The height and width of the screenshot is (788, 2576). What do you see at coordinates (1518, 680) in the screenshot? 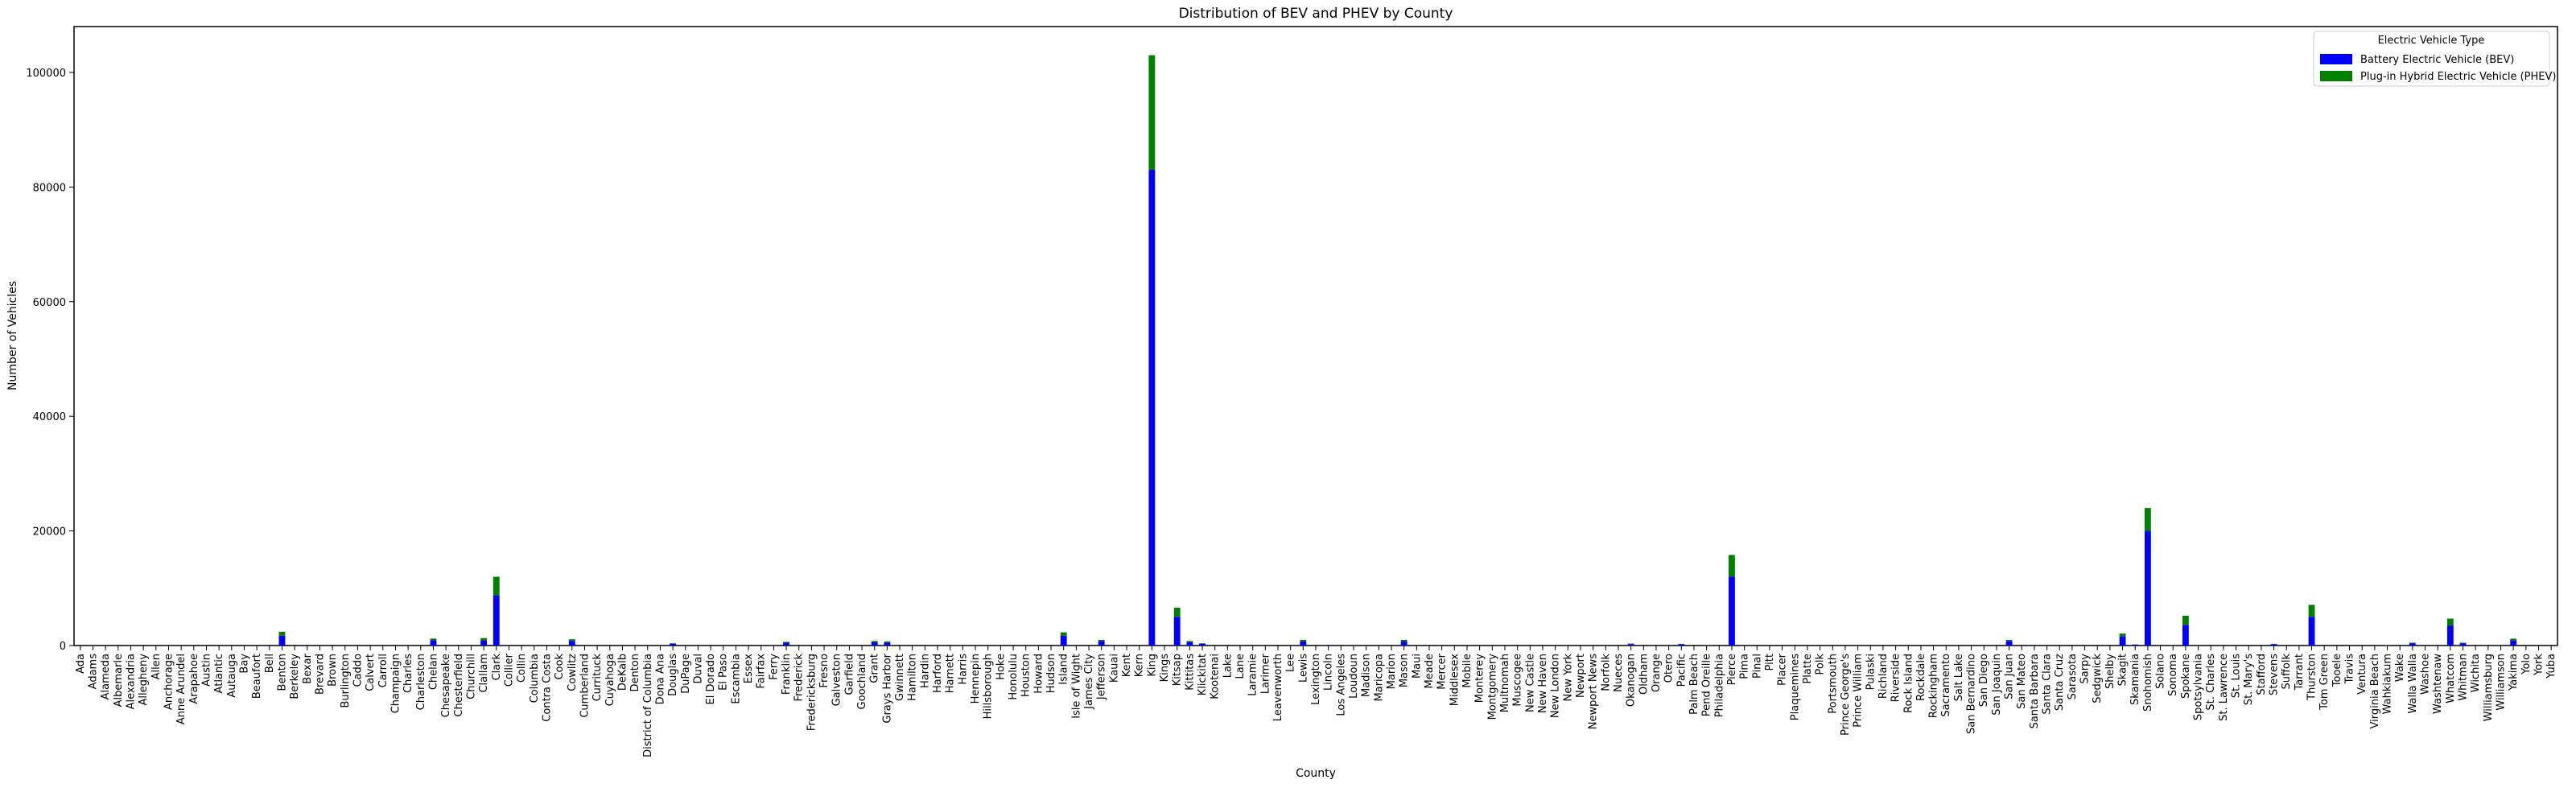
I see `x-tick-label: Muscogee` at bounding box center [1518, 680].